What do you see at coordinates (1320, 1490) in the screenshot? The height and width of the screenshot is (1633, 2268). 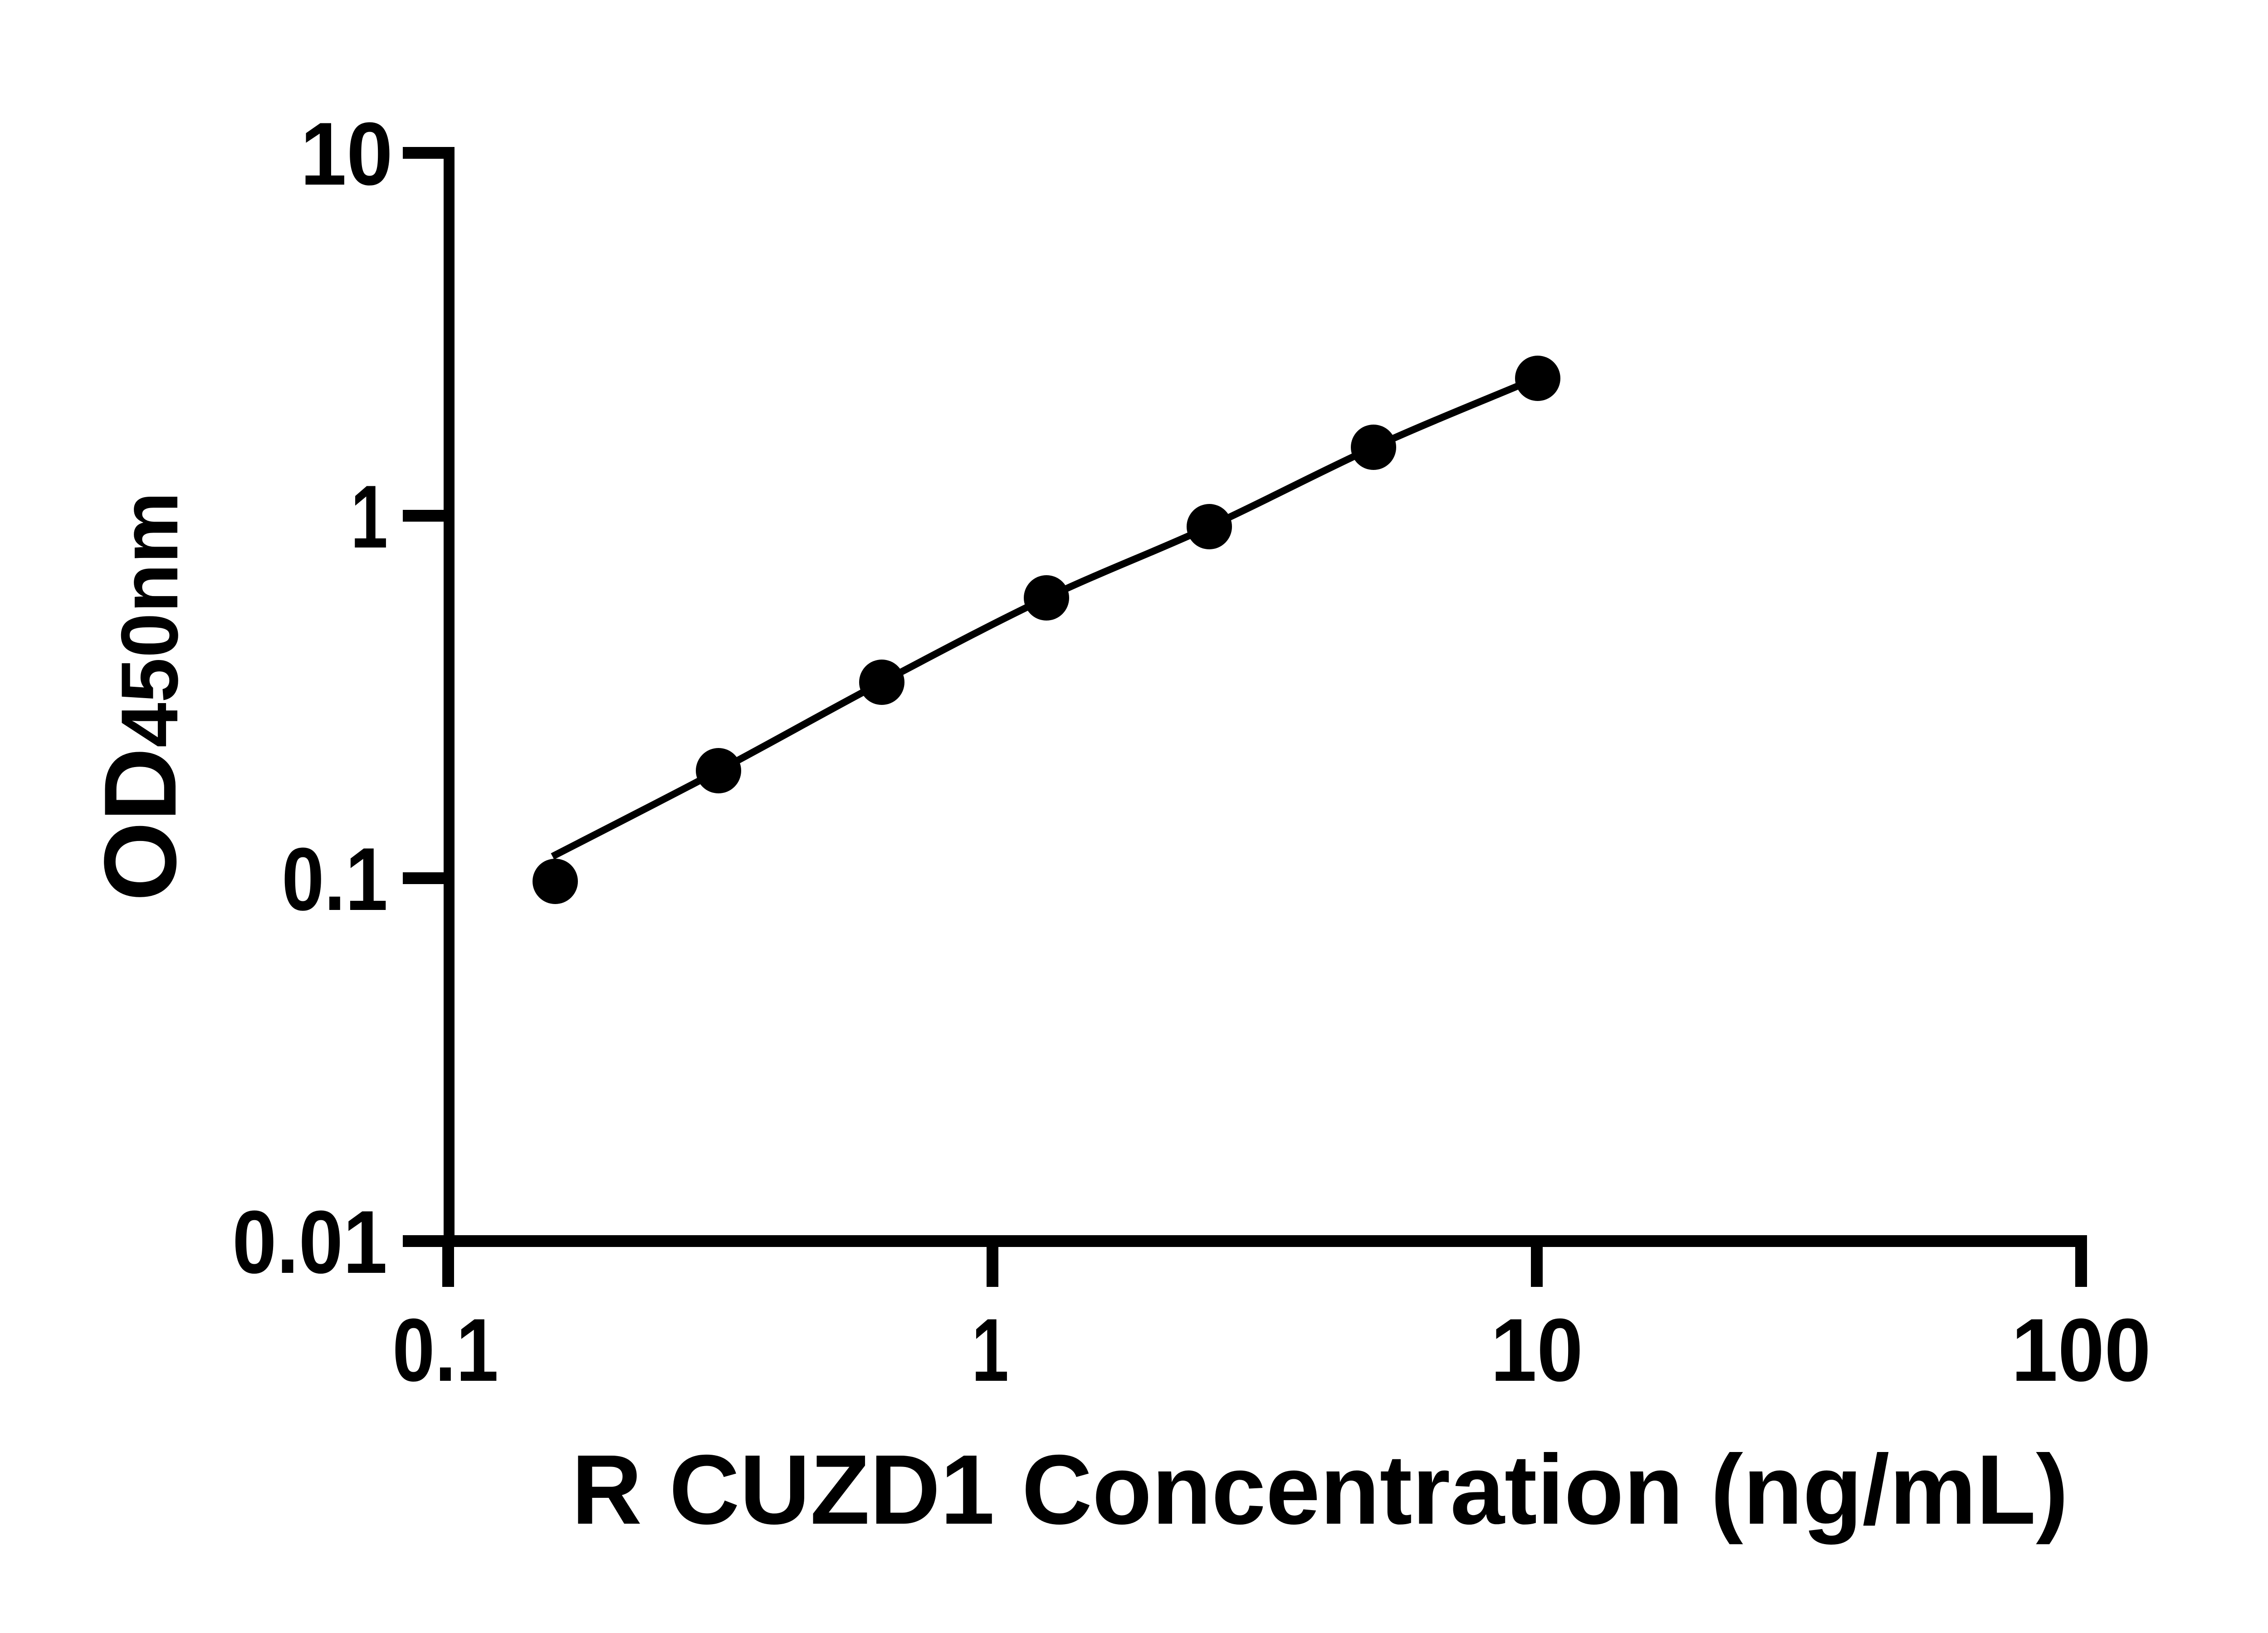 I see `svg-text: R CUZD1 Concentration (ng/mL)` at bounding box center [1320, 1490].